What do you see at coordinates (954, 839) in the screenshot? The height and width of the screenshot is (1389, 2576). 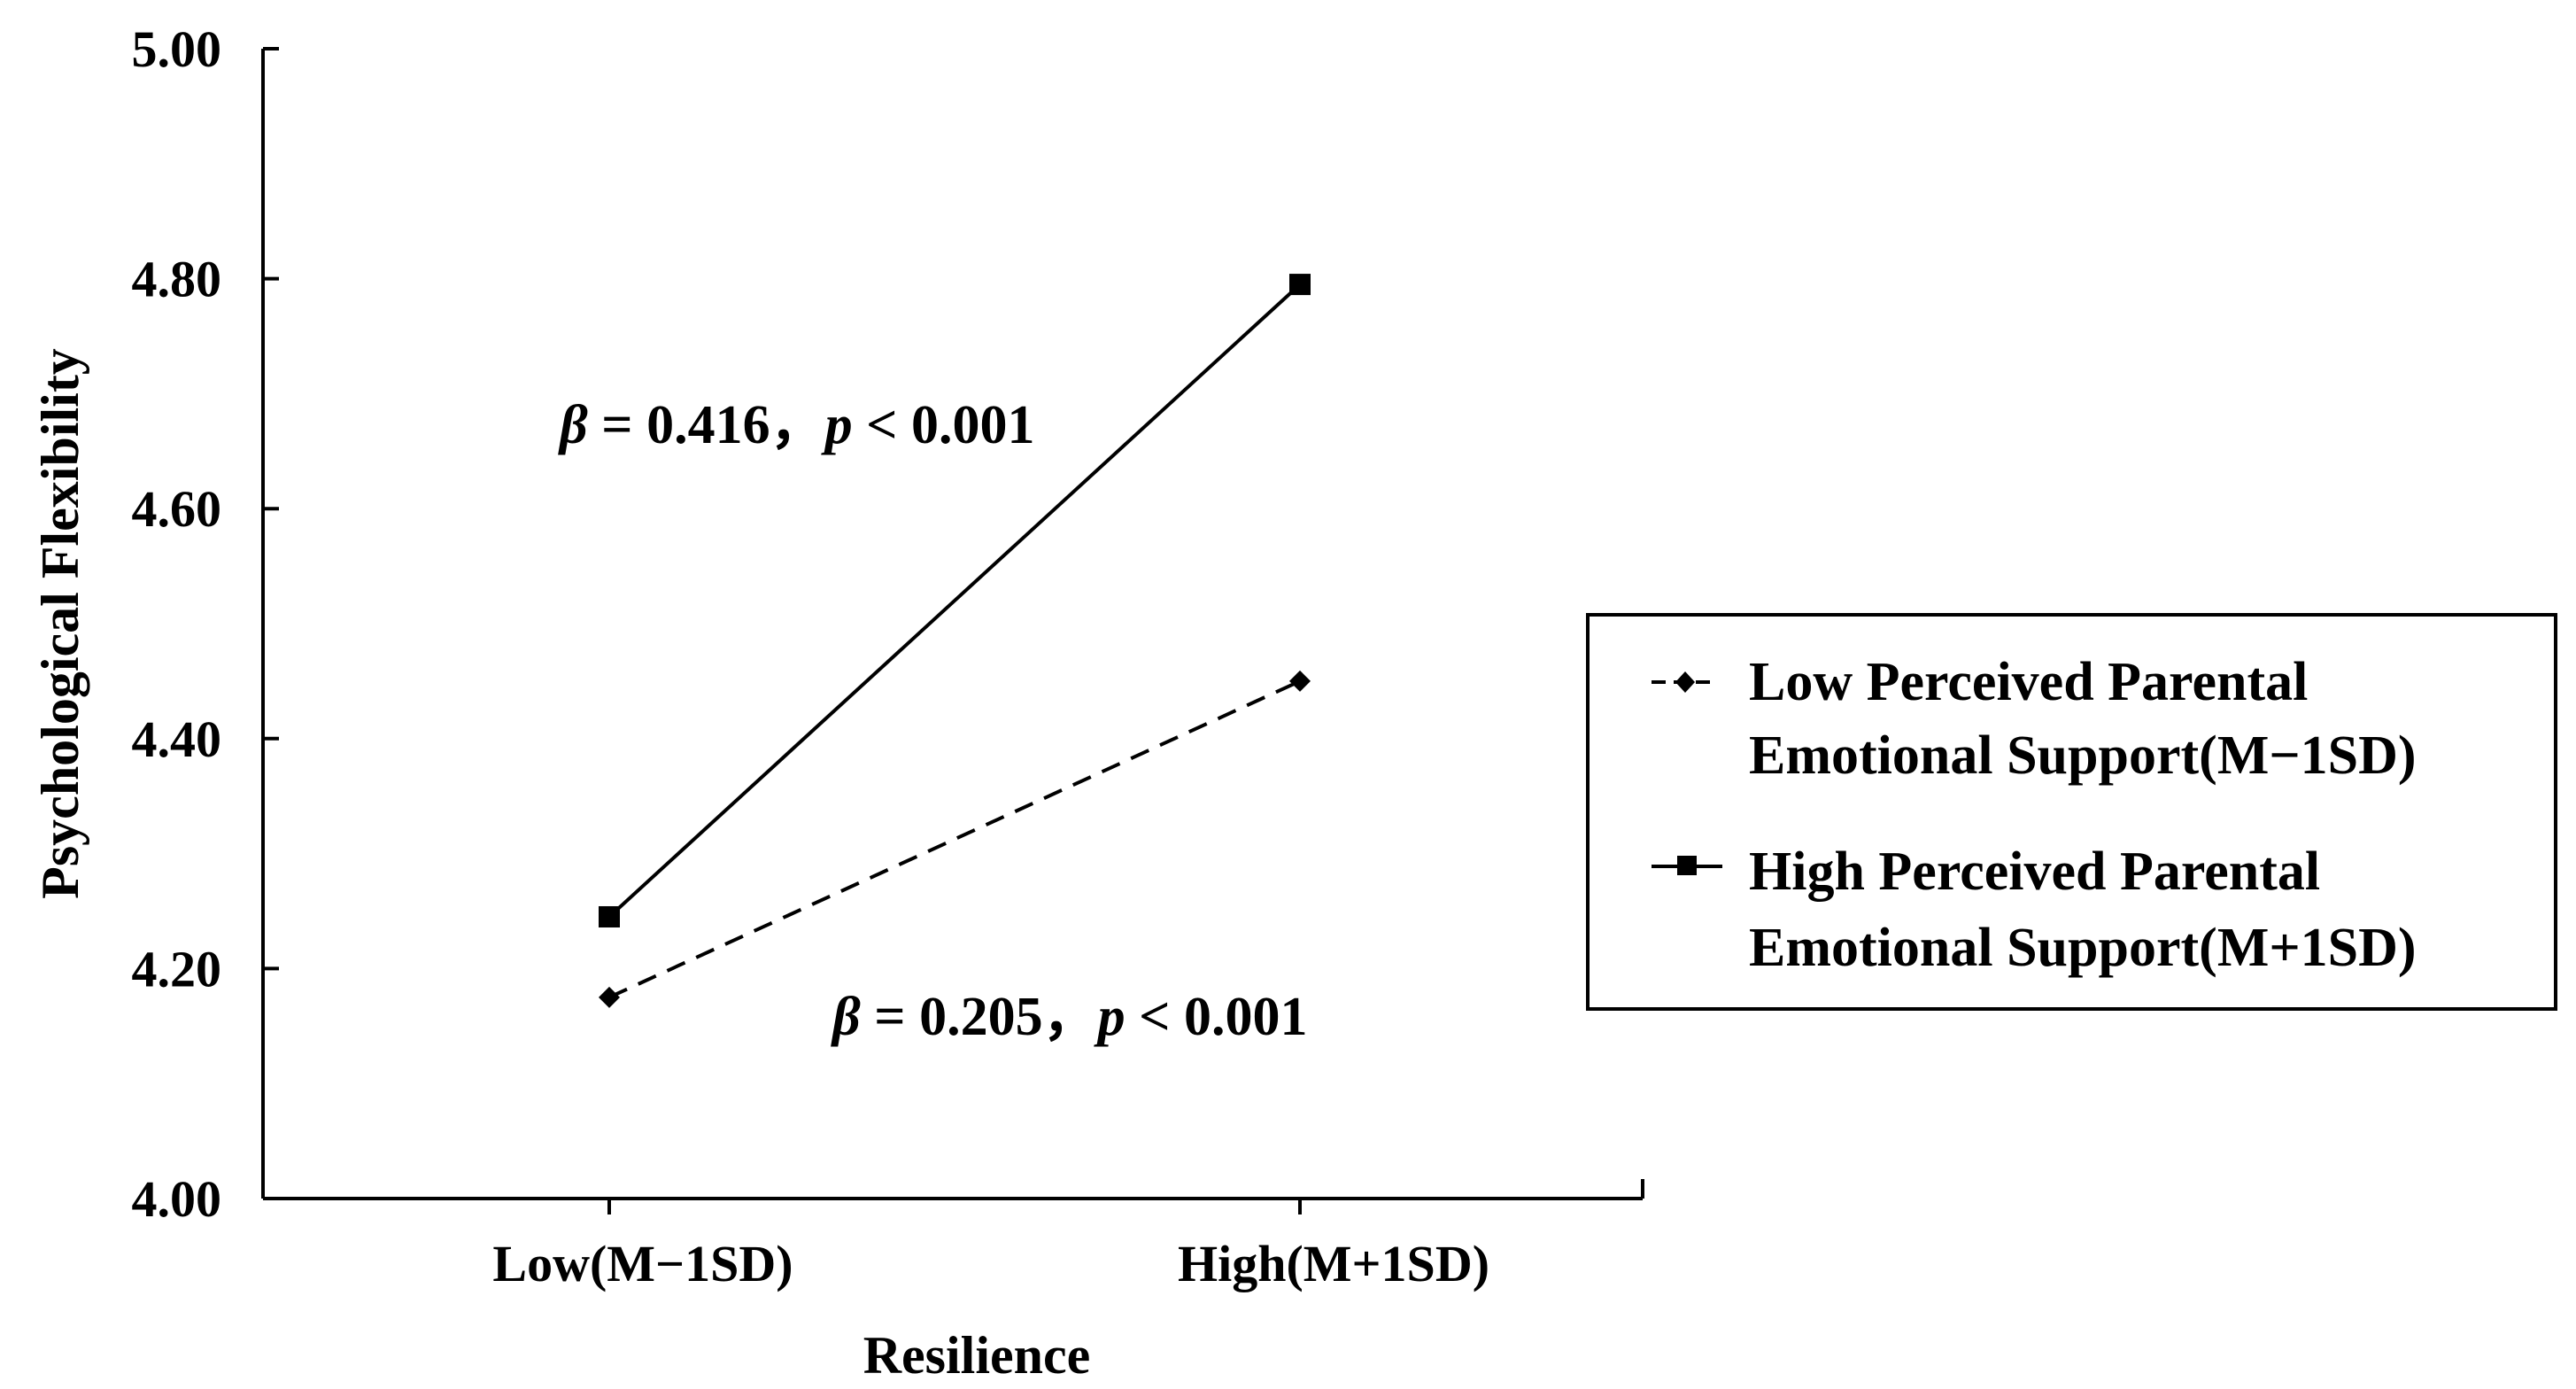 I see `series-line-low-support` at bounding box center [954, 839].